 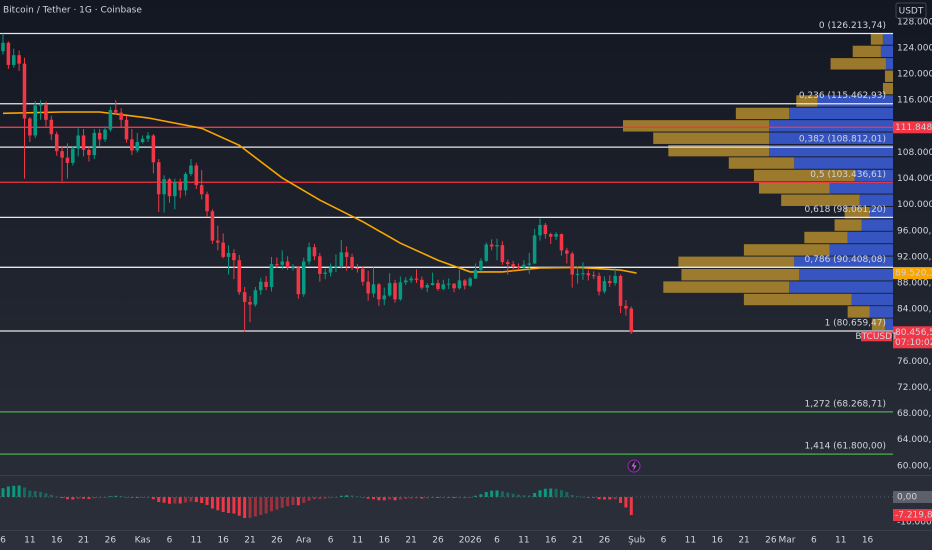 I want to click on y-tick-label: 116.000,00, so click(x=914, y=101).